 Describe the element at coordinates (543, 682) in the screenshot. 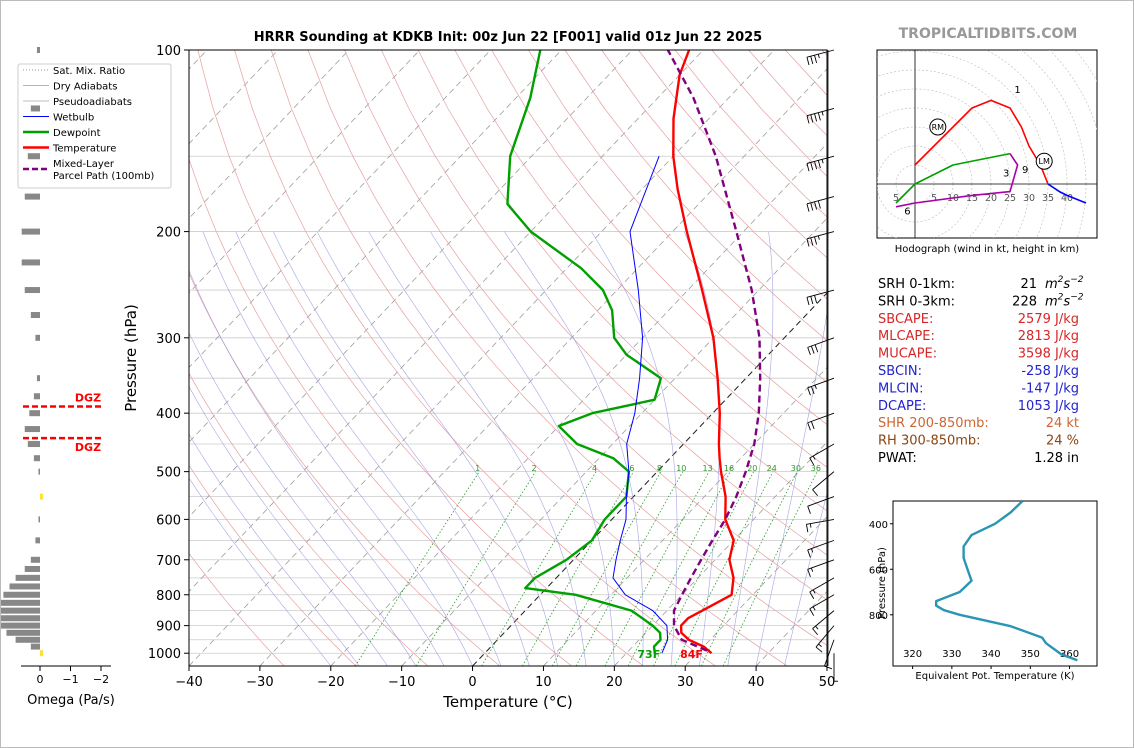

I see `x-tick-label: 10` at that location.